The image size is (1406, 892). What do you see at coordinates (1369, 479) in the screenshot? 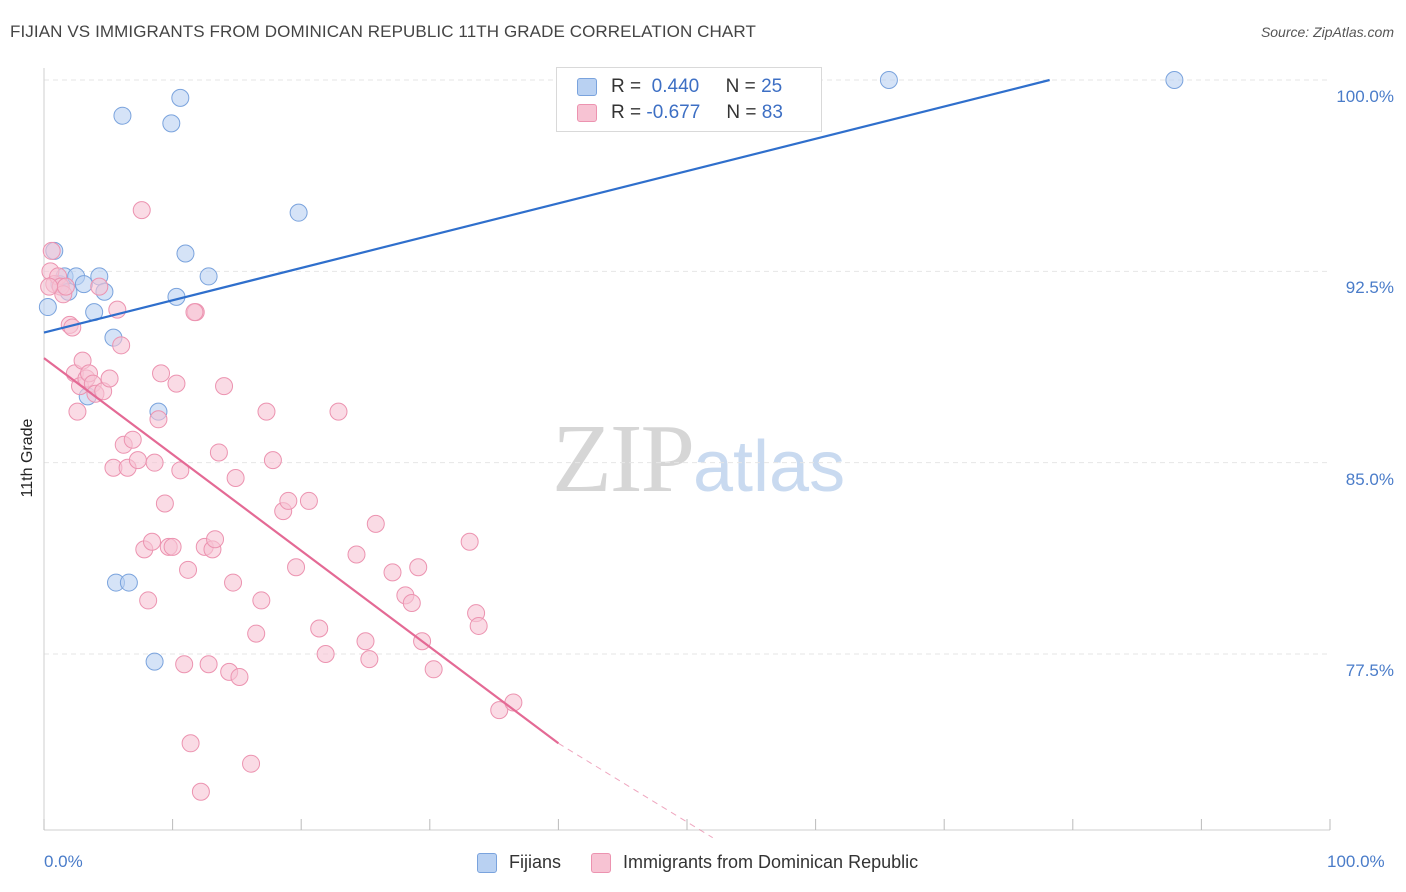
I see `y-tick-label-1: 85.0%` at bounding box center [1369, 479].